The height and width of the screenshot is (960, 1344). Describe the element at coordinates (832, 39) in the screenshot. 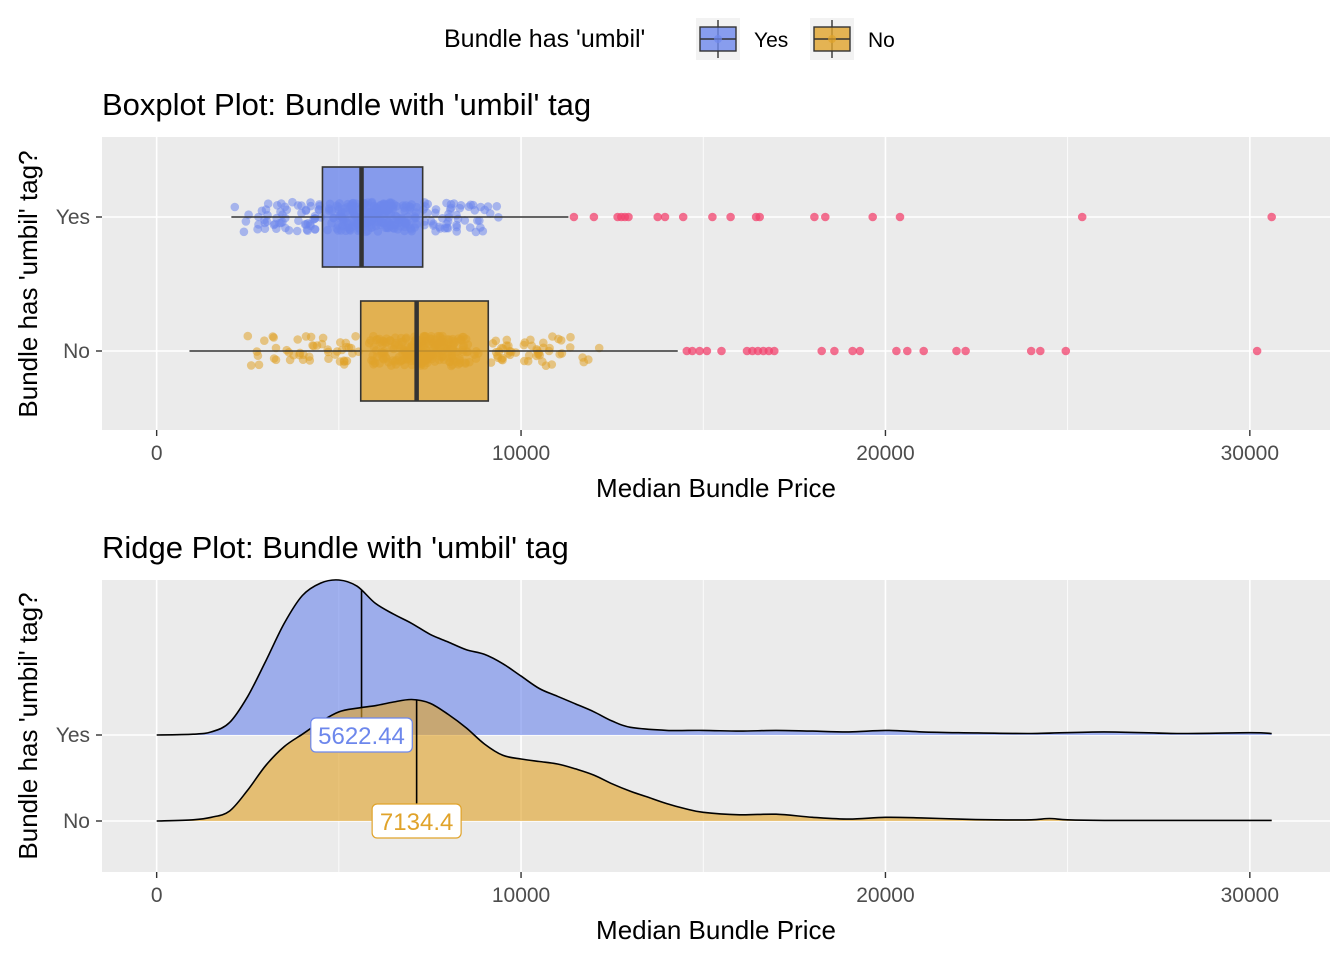

I see `legend-key-no` at that location.